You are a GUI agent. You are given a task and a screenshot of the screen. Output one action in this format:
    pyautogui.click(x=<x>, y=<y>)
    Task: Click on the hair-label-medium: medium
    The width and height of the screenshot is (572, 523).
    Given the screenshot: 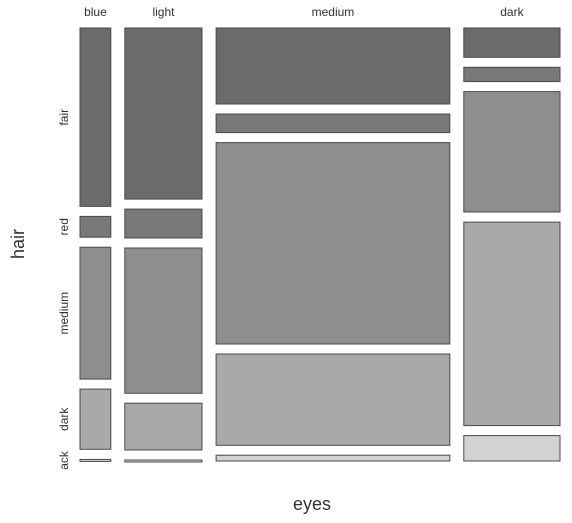 What is the action you would take?
    pyautogui.click(x=64, y=313)
    